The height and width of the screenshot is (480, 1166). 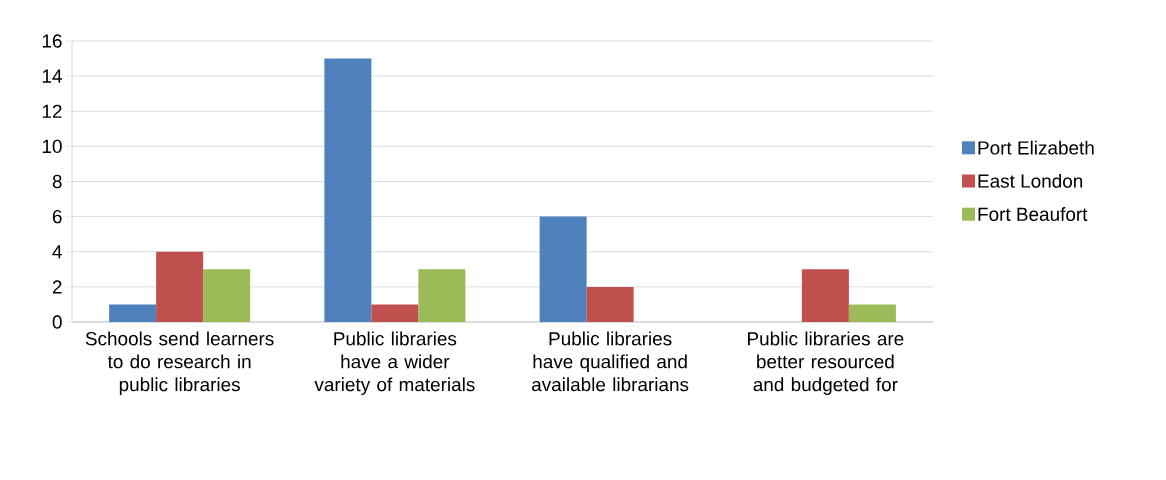 I want to click on y-tick-label: 4, so click(x=57, y=252).